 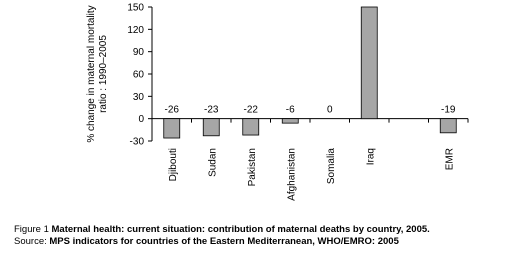 What do you see at coordinates (252, 167) in the screenshot?
I see `x-tick-label: Pakistan` at bounding box center [252, 167].